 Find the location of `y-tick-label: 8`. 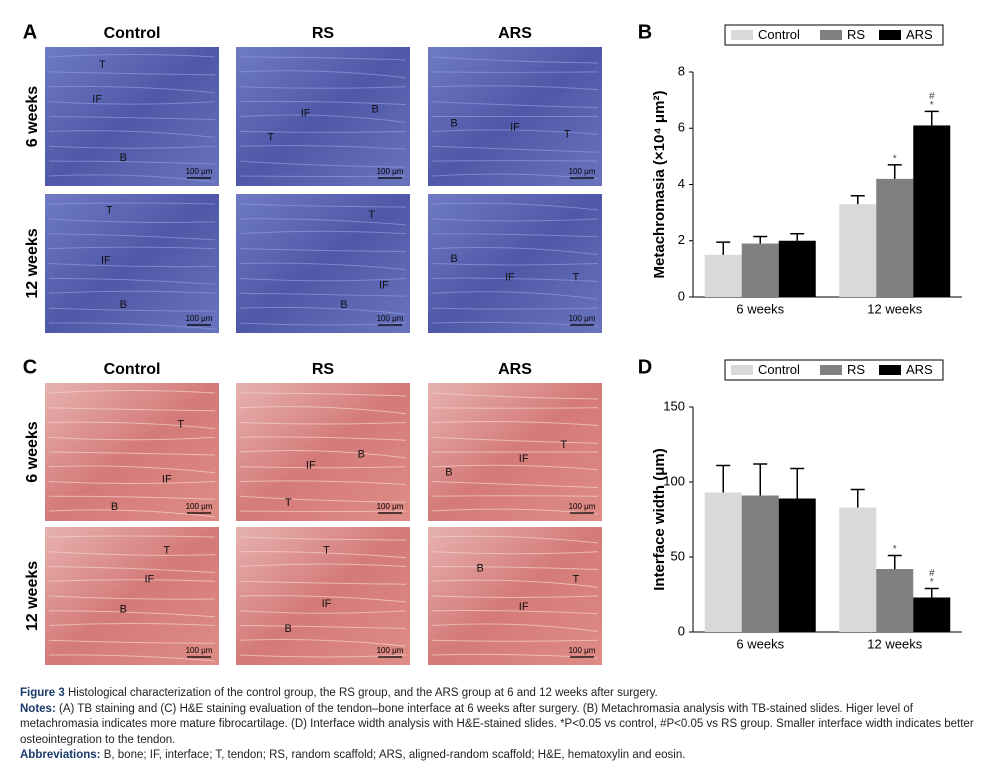

y-tick-label: 8 is located at coordinates (681, 70).